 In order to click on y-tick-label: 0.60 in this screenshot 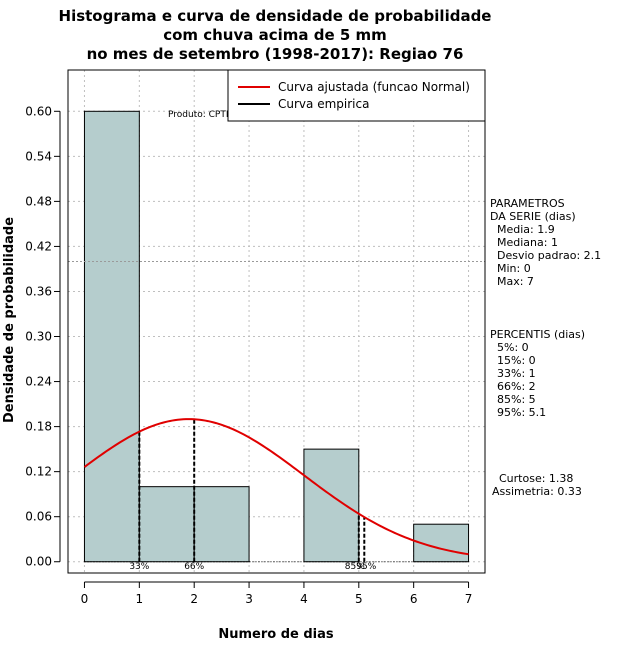, I will do `click(38, 111)`.